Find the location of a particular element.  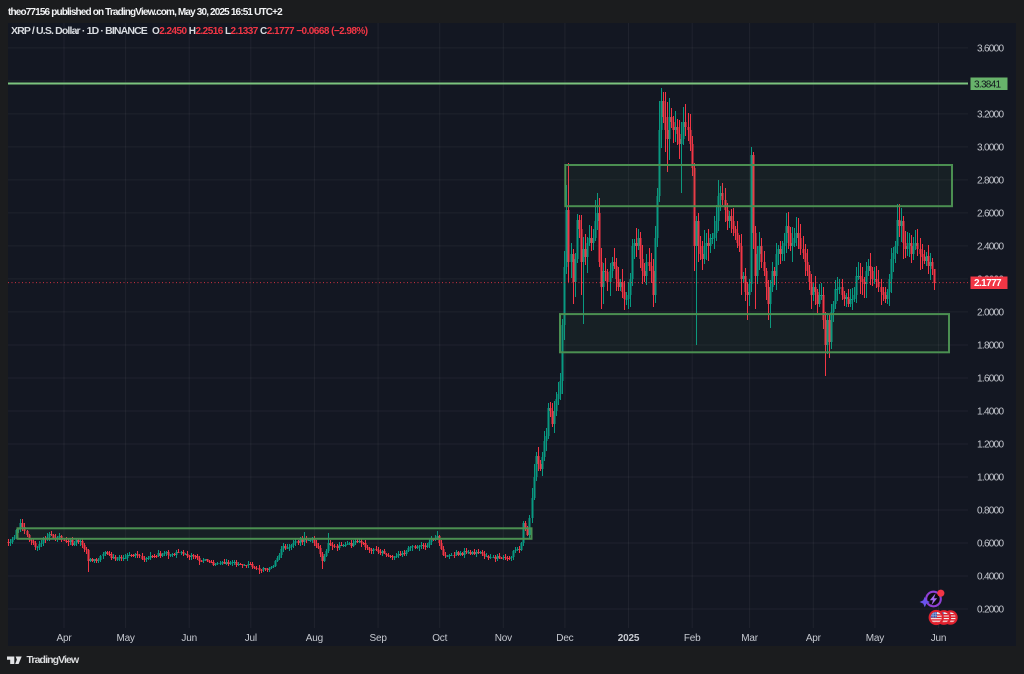

svg-text: 1.0000 is located at coordinates (991, 478).